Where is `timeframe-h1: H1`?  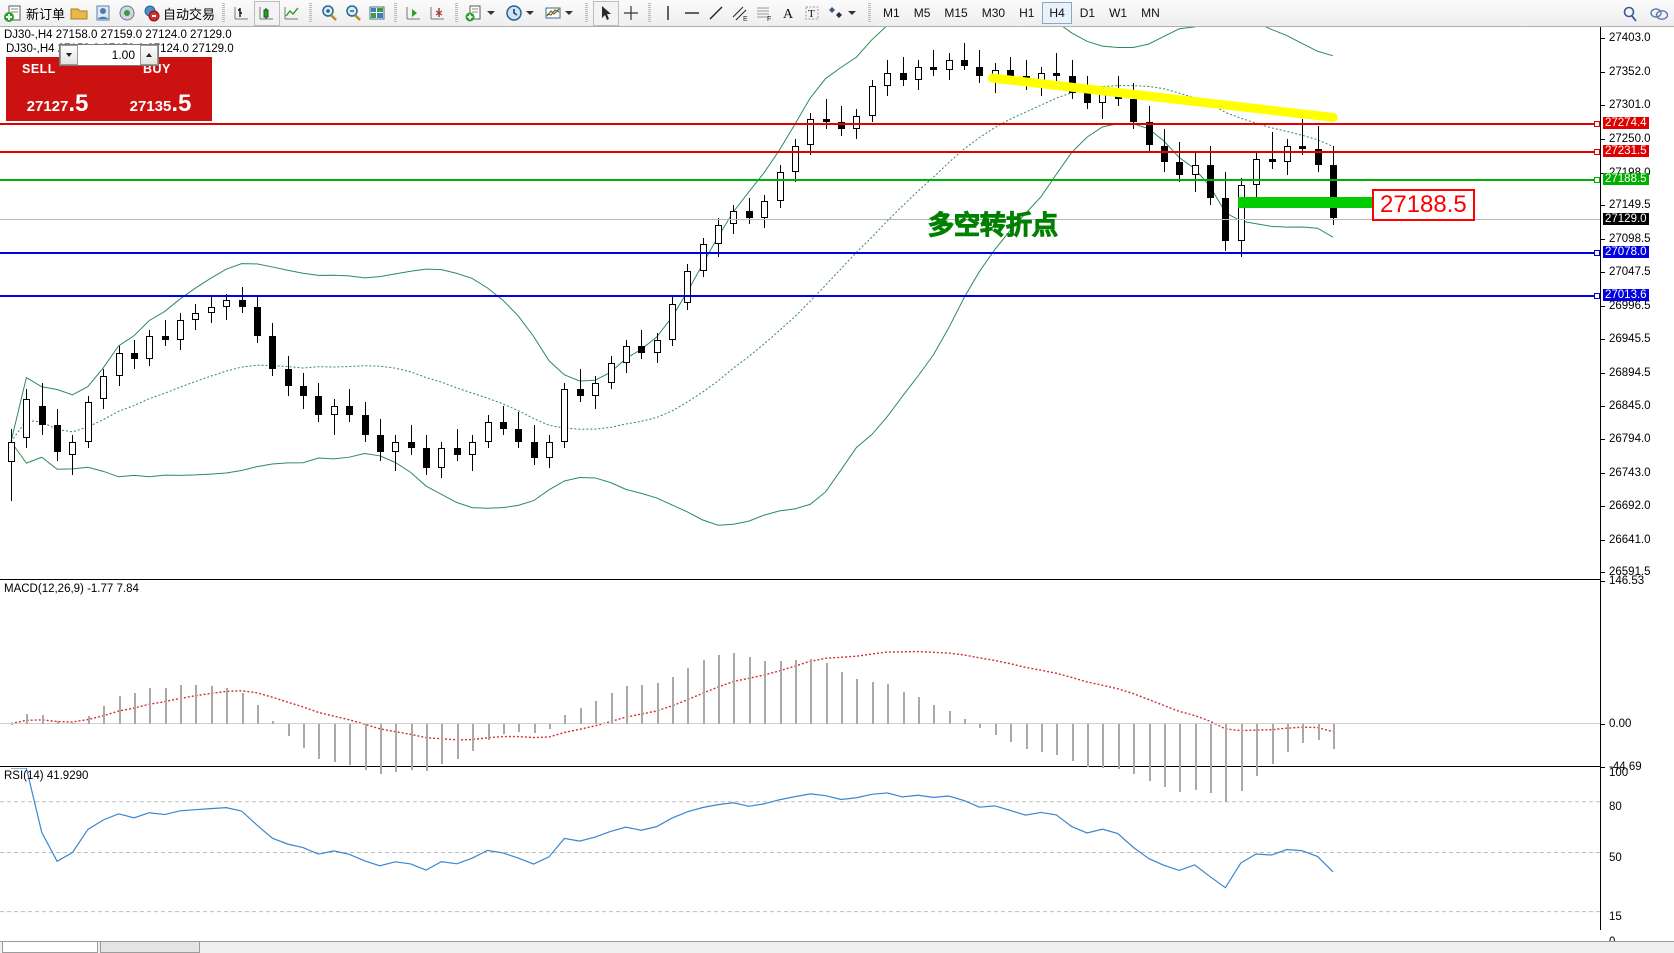
timeframe-h1: H1 is located at coordinates (1027, 13).